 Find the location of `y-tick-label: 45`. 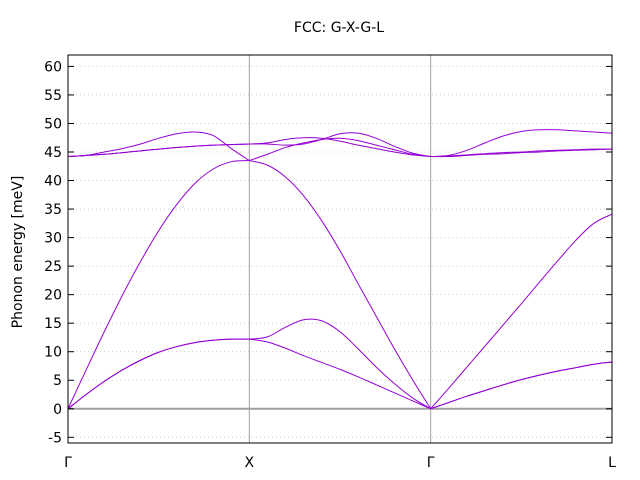

y-tick-label: 45 is located at coordinates (53, 153).